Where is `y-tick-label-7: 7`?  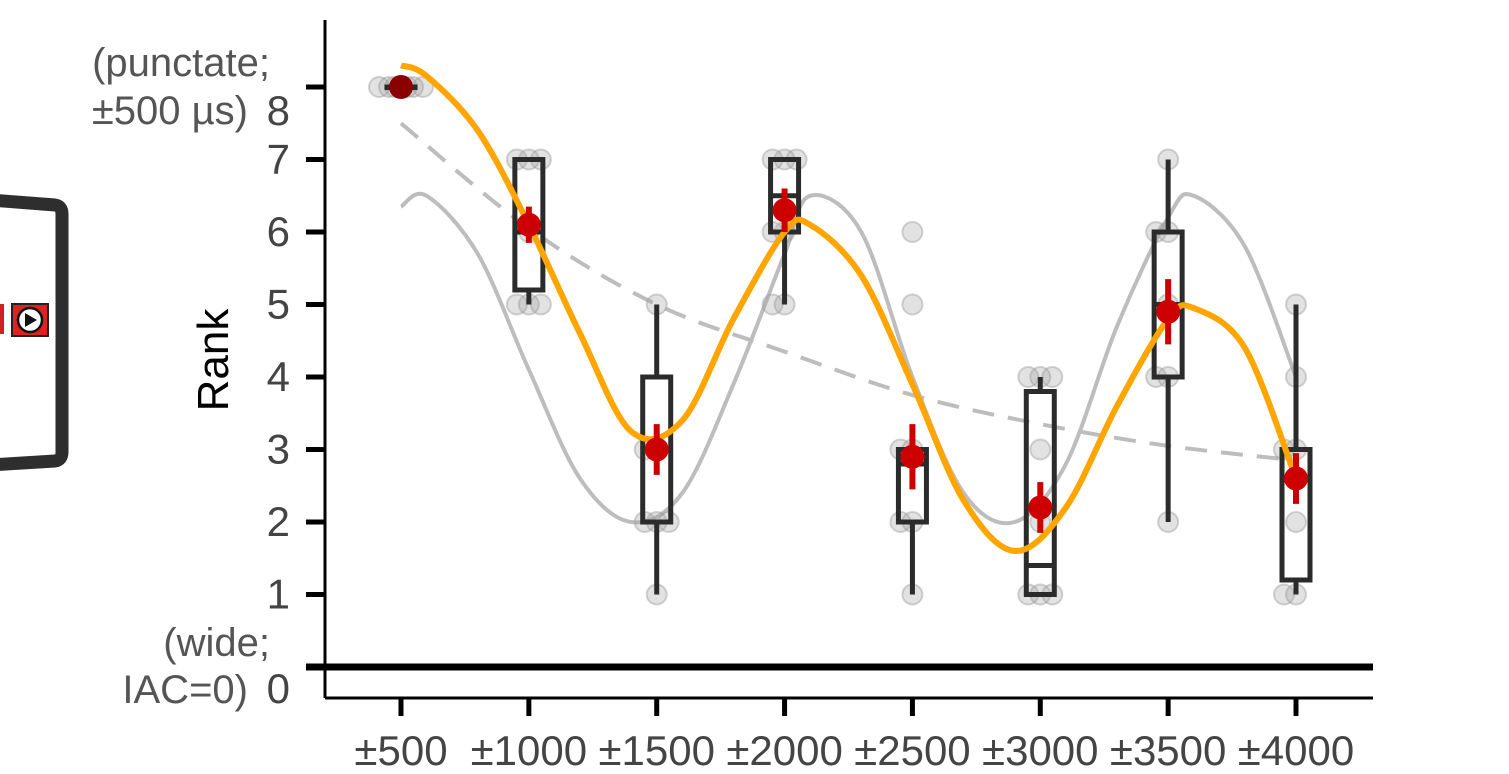 y-tick-label-7: 7 is located at coordinates (278, 159).